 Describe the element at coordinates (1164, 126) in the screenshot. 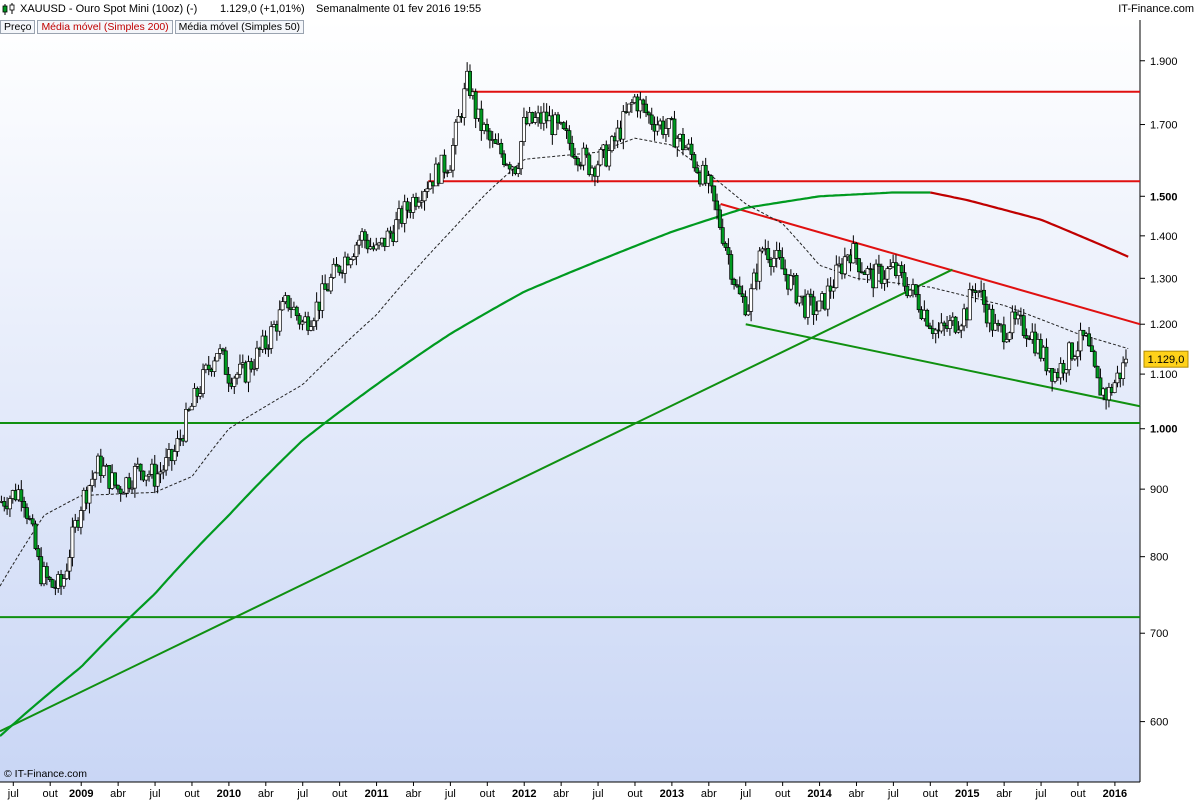

I see `y-tick-label: 1.700` at that location.